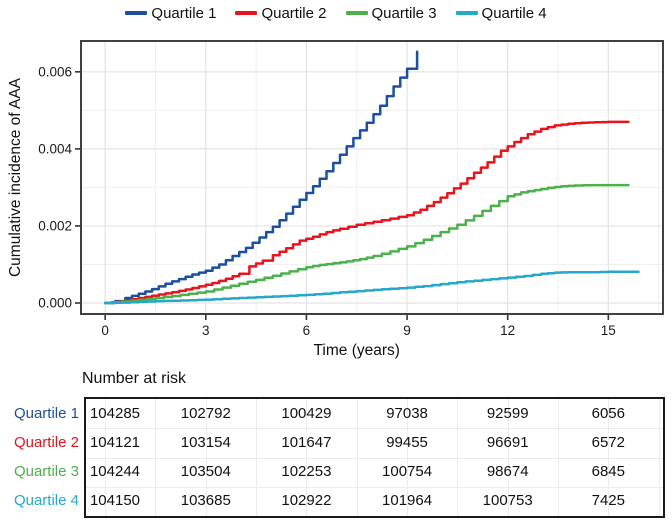  Describe the element at coordinates (205, 442) in the screenshot. I see `risk-value: 103154` at that location.